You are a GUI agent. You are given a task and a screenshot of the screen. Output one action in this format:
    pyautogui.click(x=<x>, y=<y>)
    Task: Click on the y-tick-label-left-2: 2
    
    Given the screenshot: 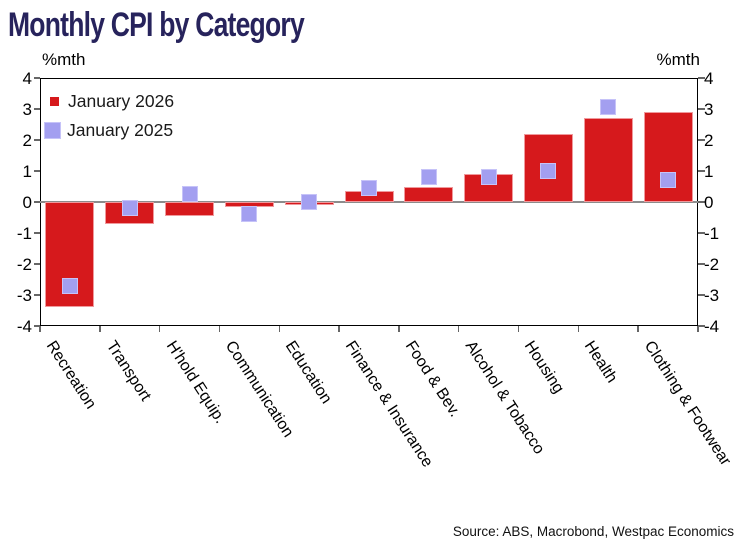 What is the action you would take?
    pyautogui.click(x=27, y=140)
    